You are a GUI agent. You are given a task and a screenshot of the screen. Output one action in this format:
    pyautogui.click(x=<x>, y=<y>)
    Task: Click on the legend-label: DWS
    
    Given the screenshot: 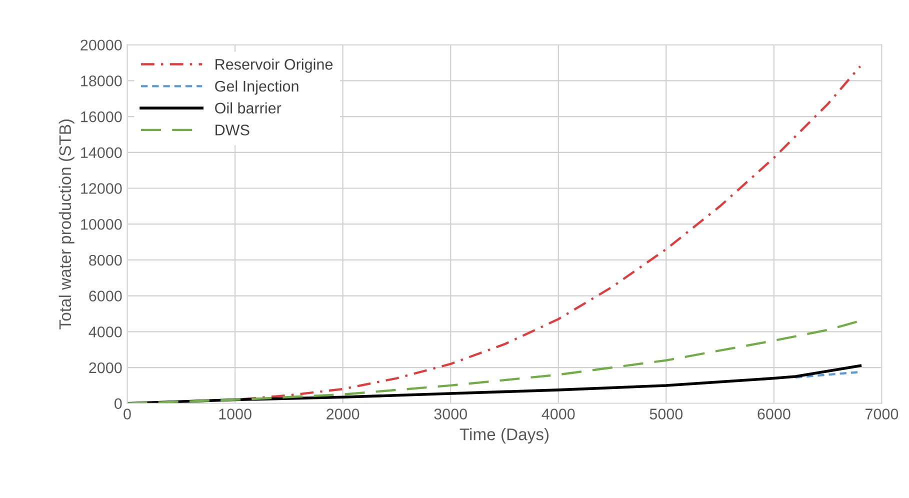 What is the action you would take?
    pyautogui.click(x=233, y=130)
    